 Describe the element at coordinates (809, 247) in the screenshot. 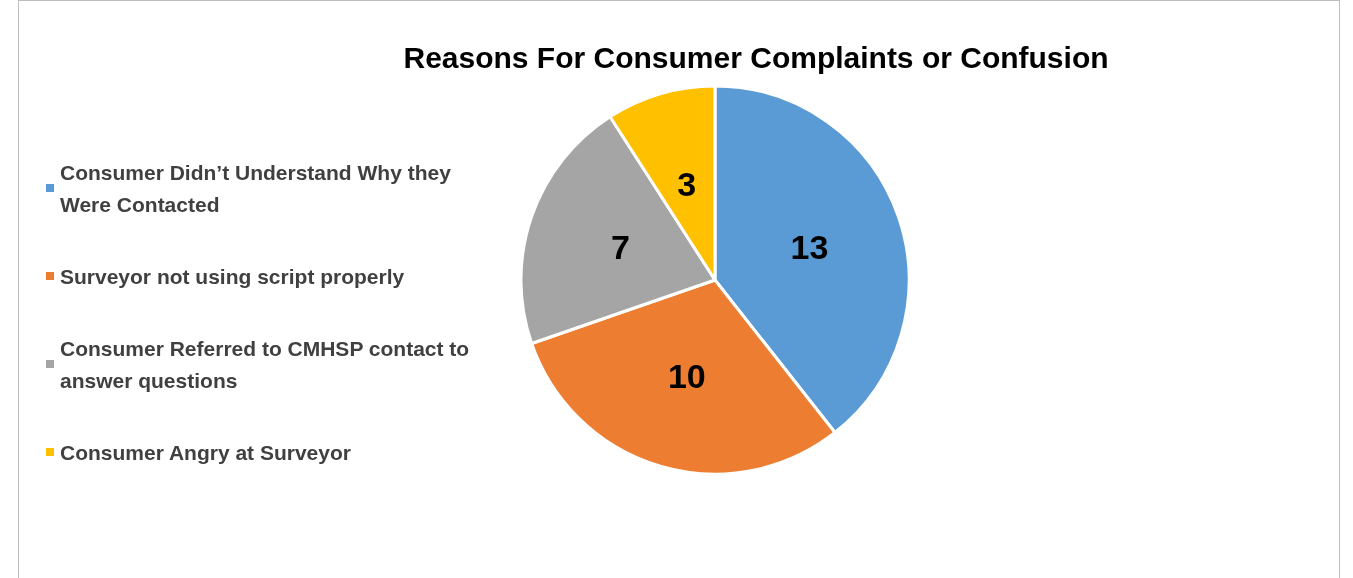

I see `data-label: 13` at that location.